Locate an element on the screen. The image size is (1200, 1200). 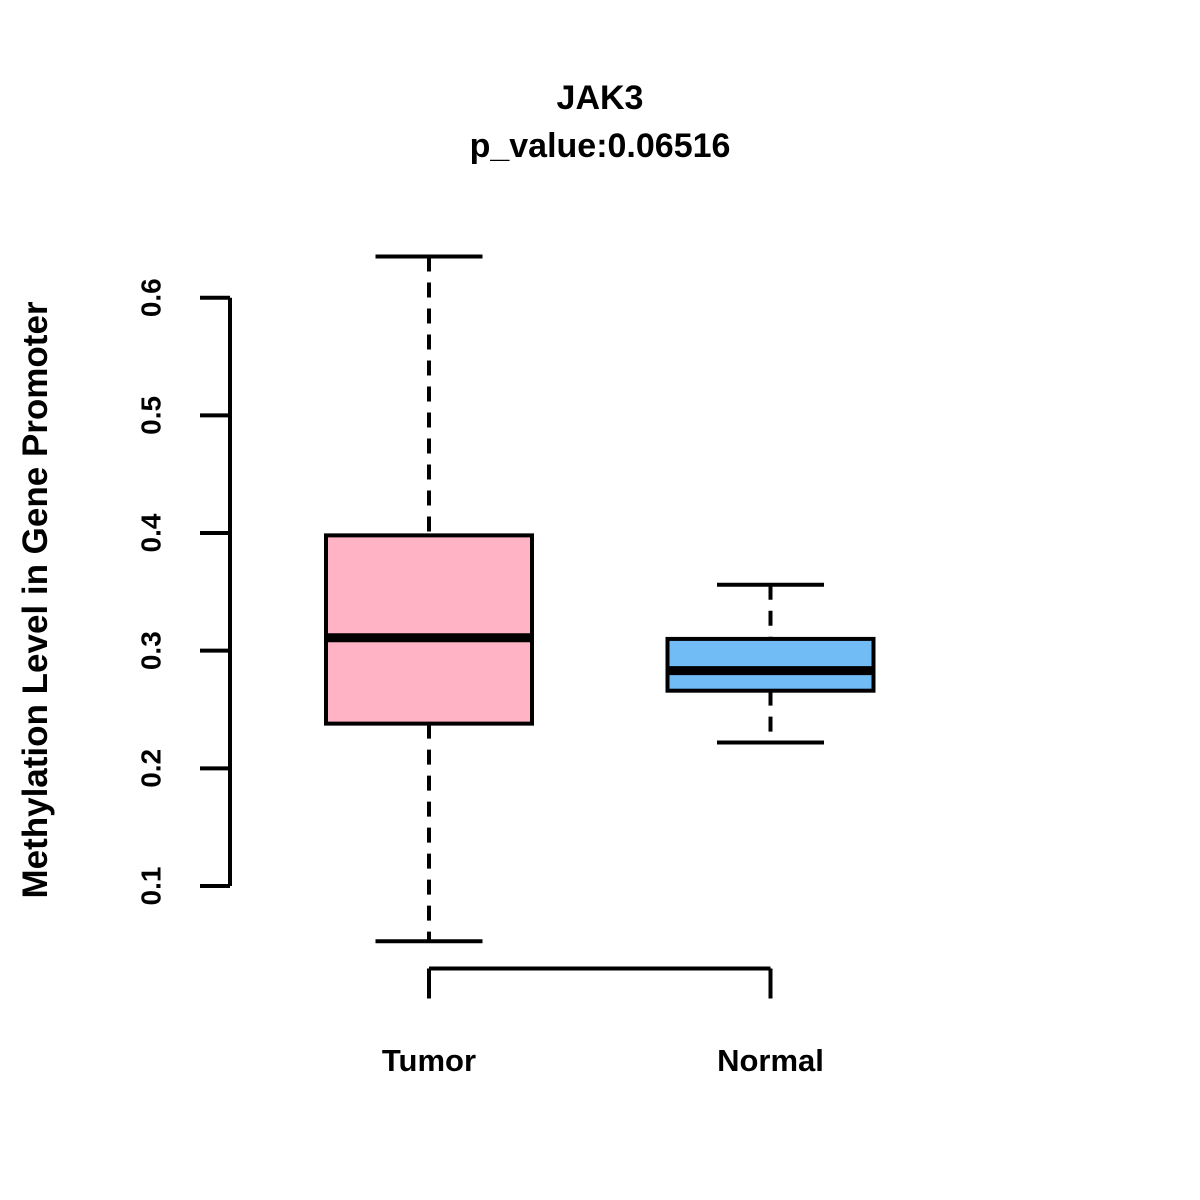
y-tick-label: 0.2 is located at coordinates (151, 768).